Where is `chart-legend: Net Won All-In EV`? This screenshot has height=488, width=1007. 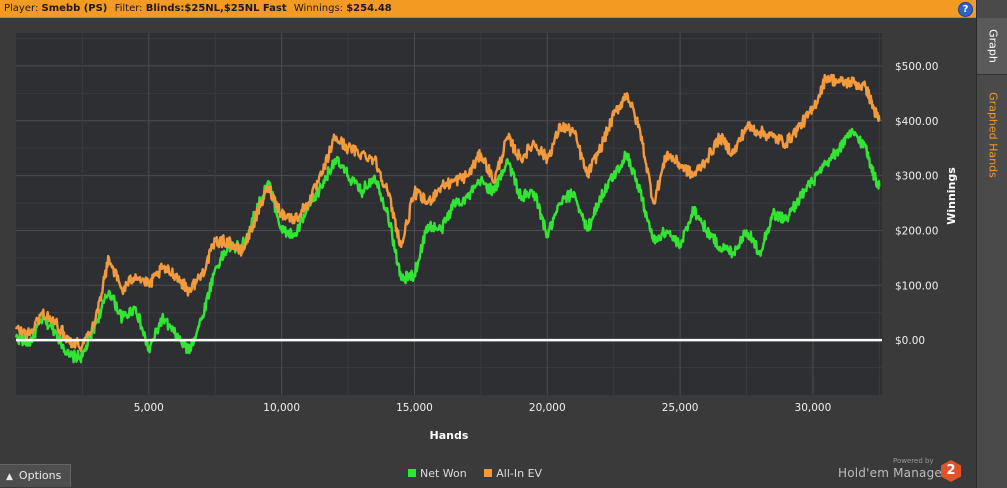 chart-legend: Net Won All-In EV is located at coordinates (482, 473).